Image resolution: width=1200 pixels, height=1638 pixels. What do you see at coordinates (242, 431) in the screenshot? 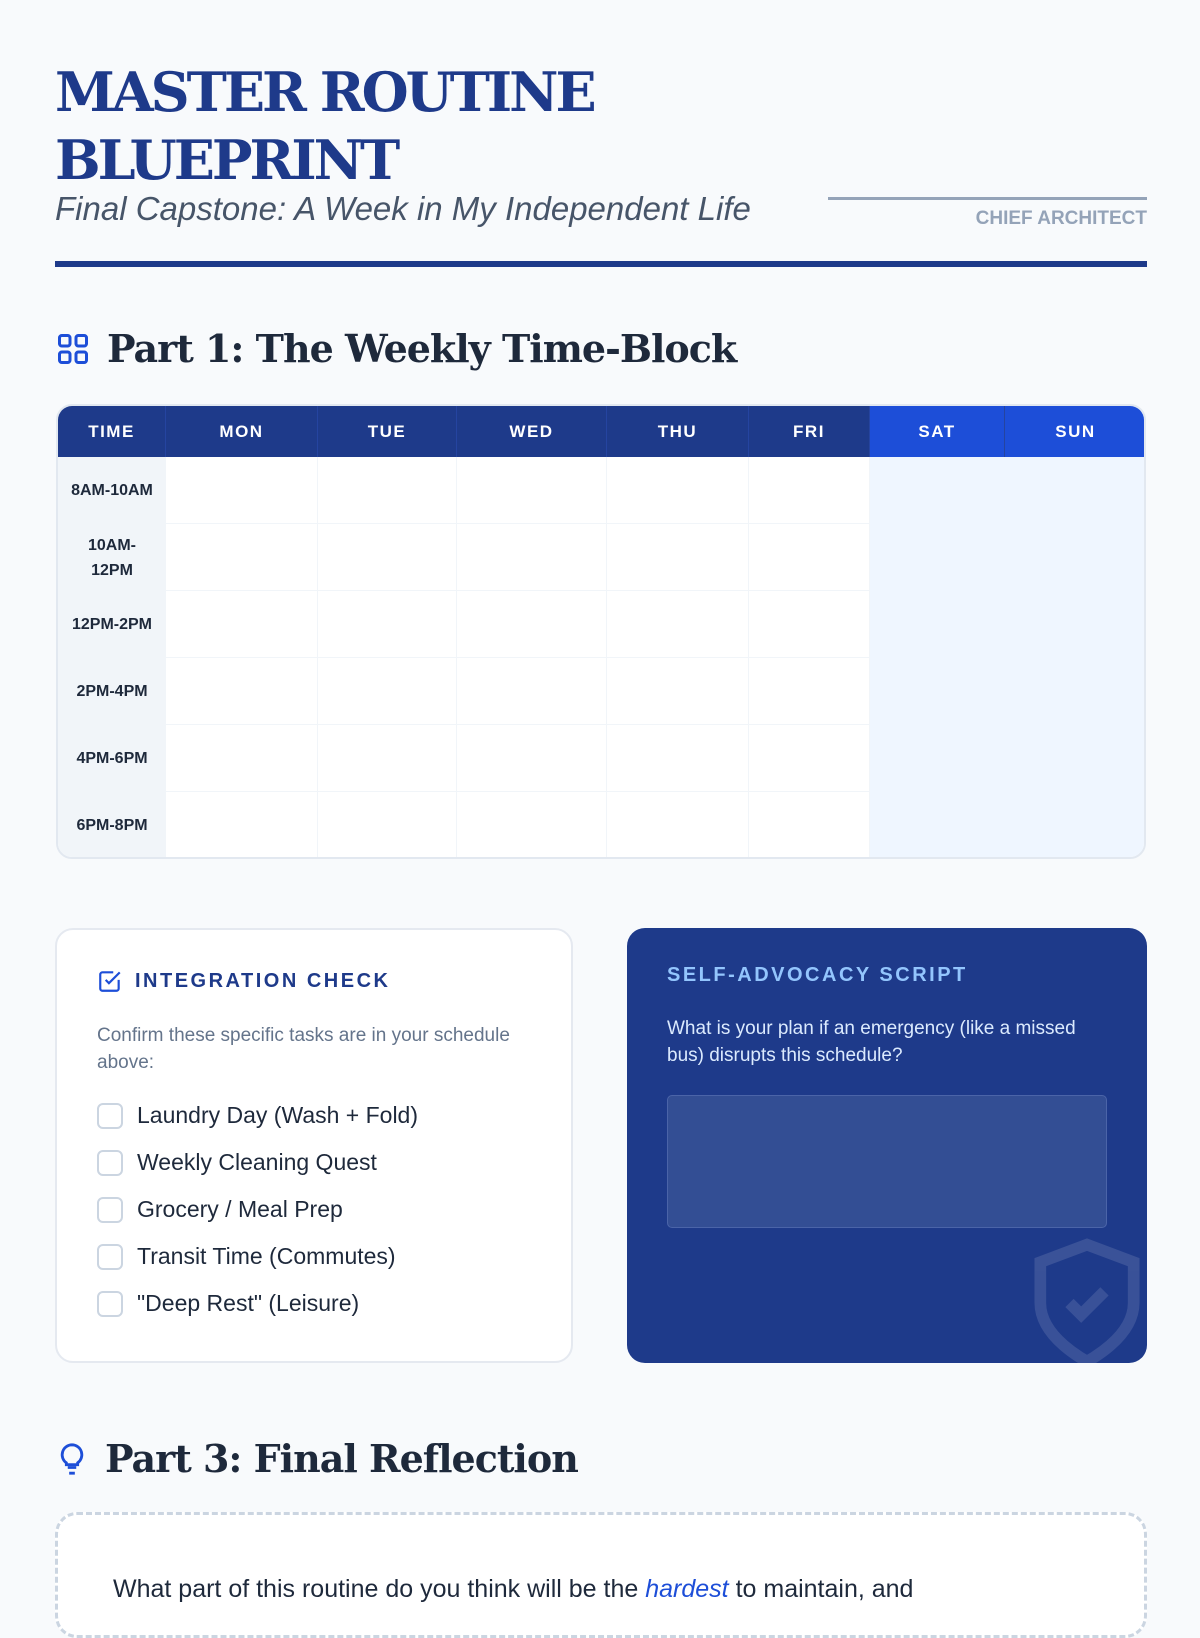
I see `column-header-mon: MON` at bounding box center [242, 431].